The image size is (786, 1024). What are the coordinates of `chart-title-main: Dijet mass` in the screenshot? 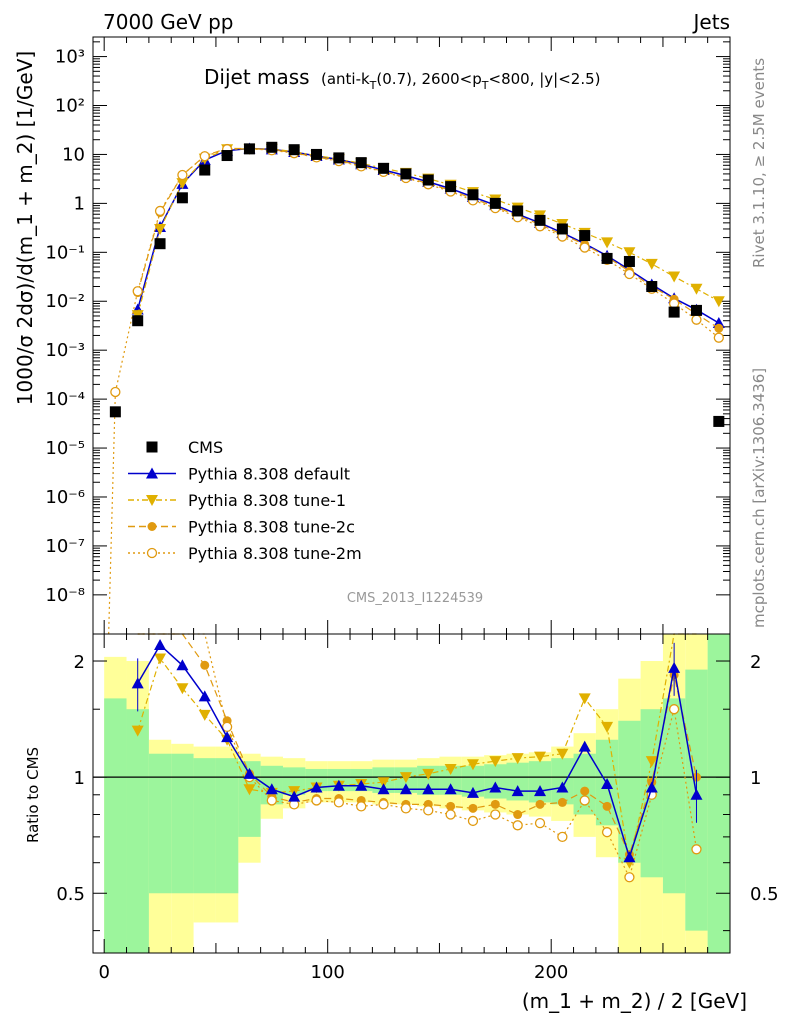 It's located at (257, 77).